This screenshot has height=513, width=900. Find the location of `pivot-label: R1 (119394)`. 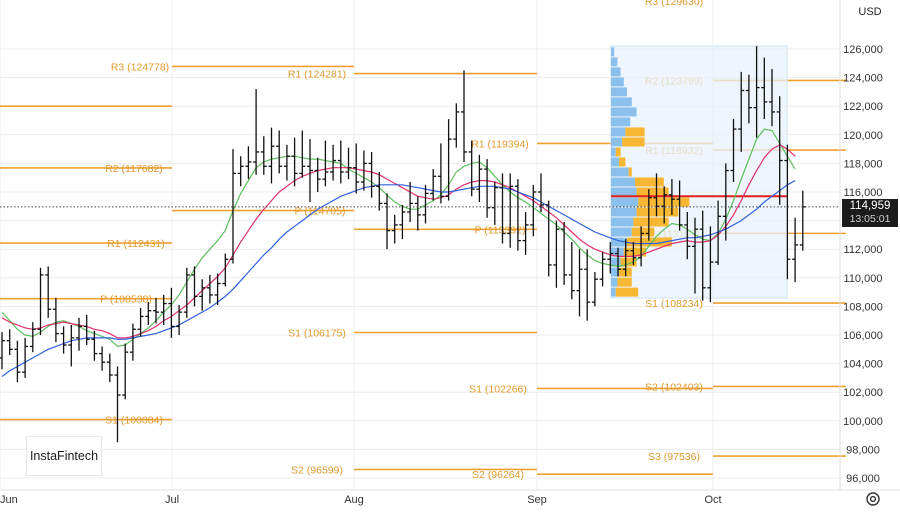

pivot-label: R1 (119394) is located at coordinates (500, 144).